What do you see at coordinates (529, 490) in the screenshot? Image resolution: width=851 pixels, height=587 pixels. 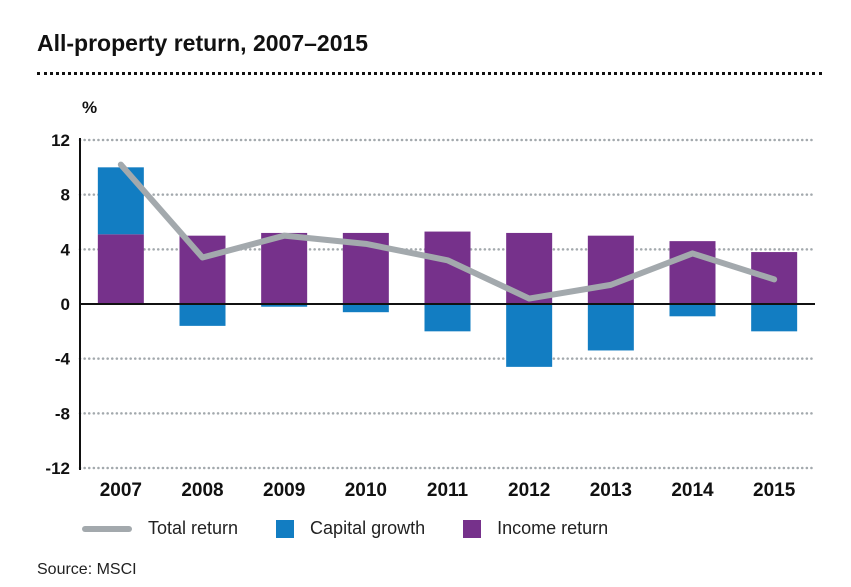 I see `x-tick-label: 2012` at bounding box center [529, 490].